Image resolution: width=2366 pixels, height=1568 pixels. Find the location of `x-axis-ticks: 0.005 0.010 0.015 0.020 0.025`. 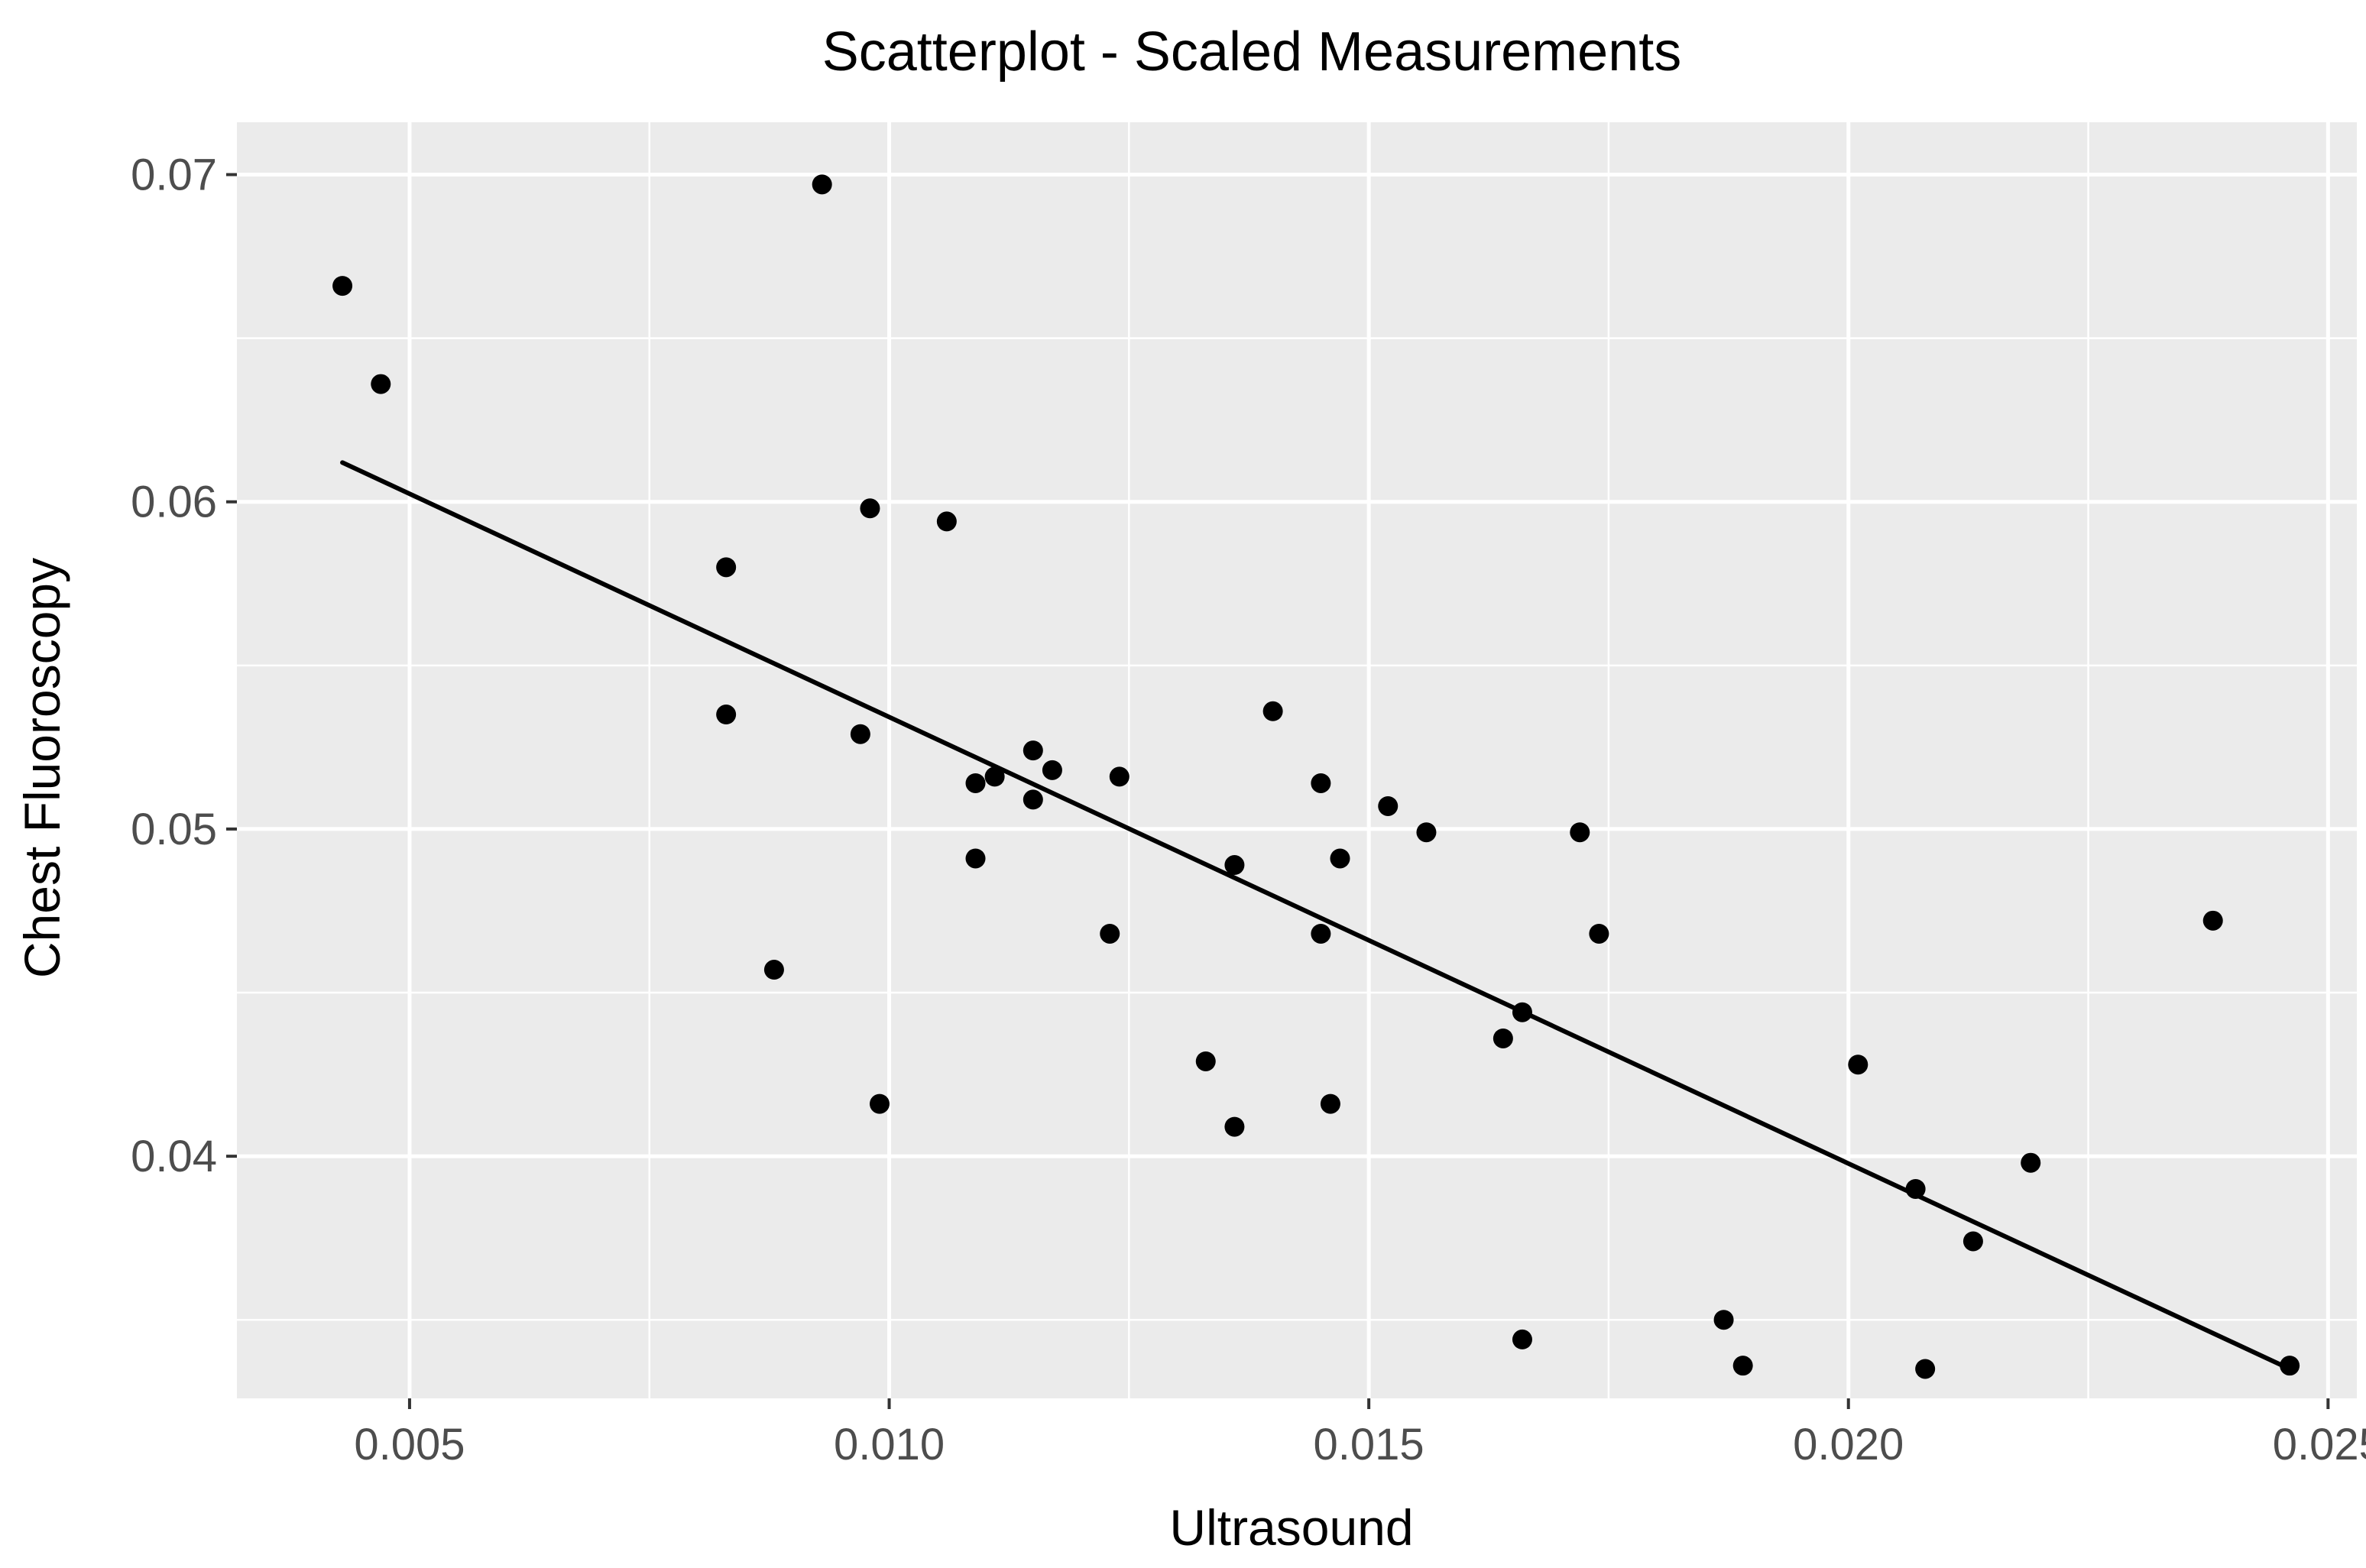

x-axis-ticks: 0.005 0.010 0.015 0.020 0.025 is located at coordinates (1360, 1433).